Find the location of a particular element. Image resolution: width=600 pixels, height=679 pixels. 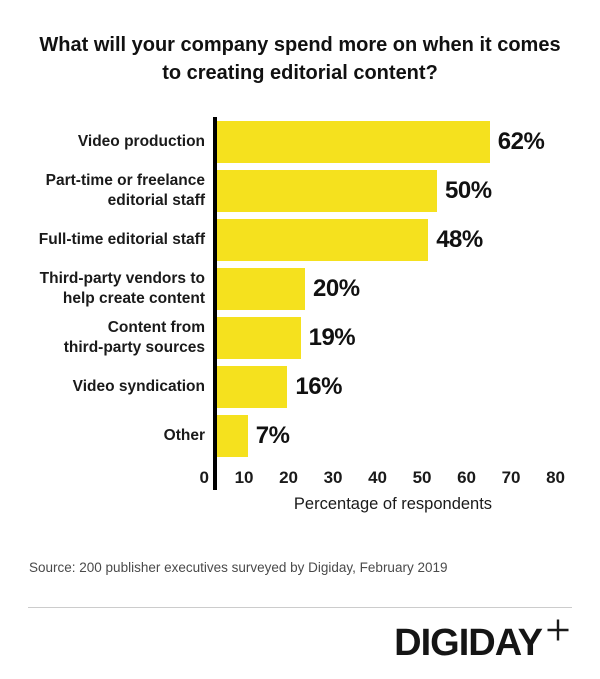

category-label: Part-time or freelance editorial staff is located at coordinates (125, 190).